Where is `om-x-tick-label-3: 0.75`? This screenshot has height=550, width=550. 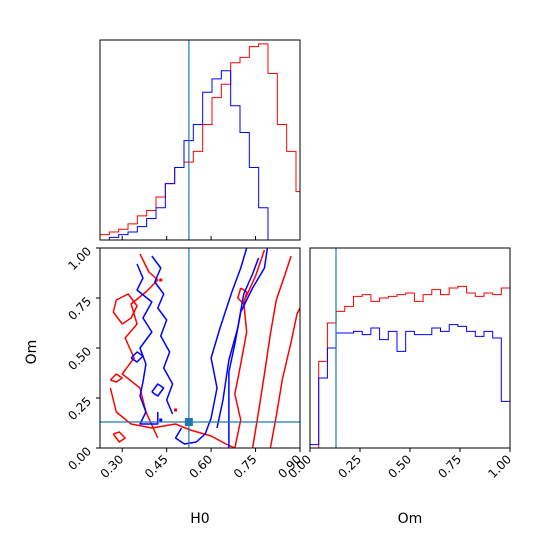 om-x-tick-label-3: 0.75 is located at coordinates (449, 466).